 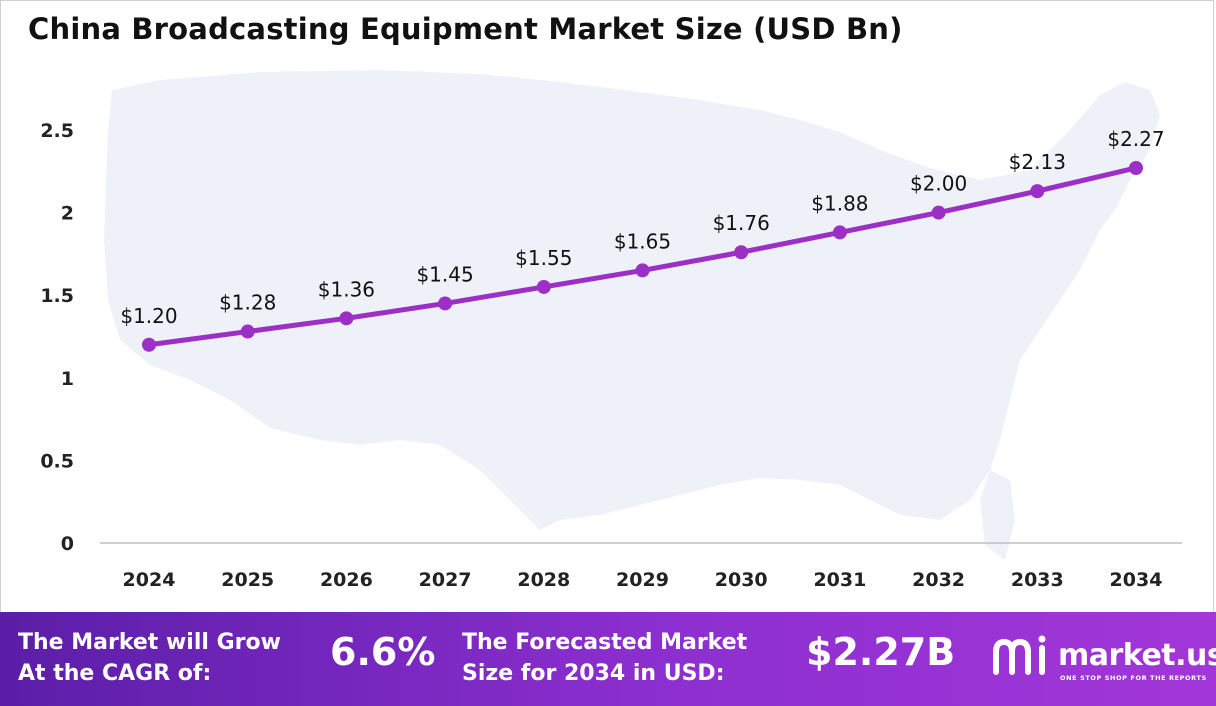 I want to click on x-tick-label: 2024, so click(x=149, y=580).